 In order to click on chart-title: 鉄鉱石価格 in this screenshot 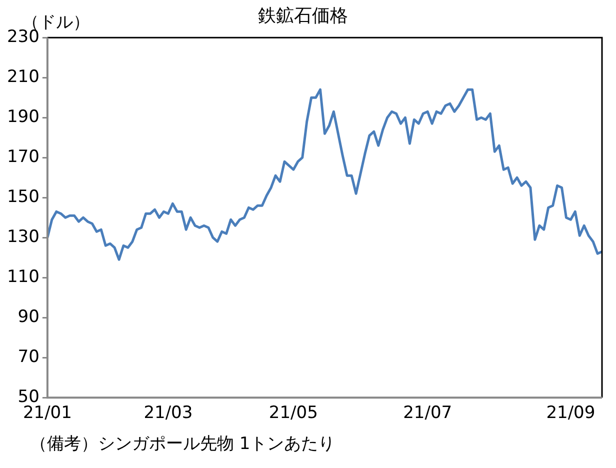, I will do `click(303, 15)`.